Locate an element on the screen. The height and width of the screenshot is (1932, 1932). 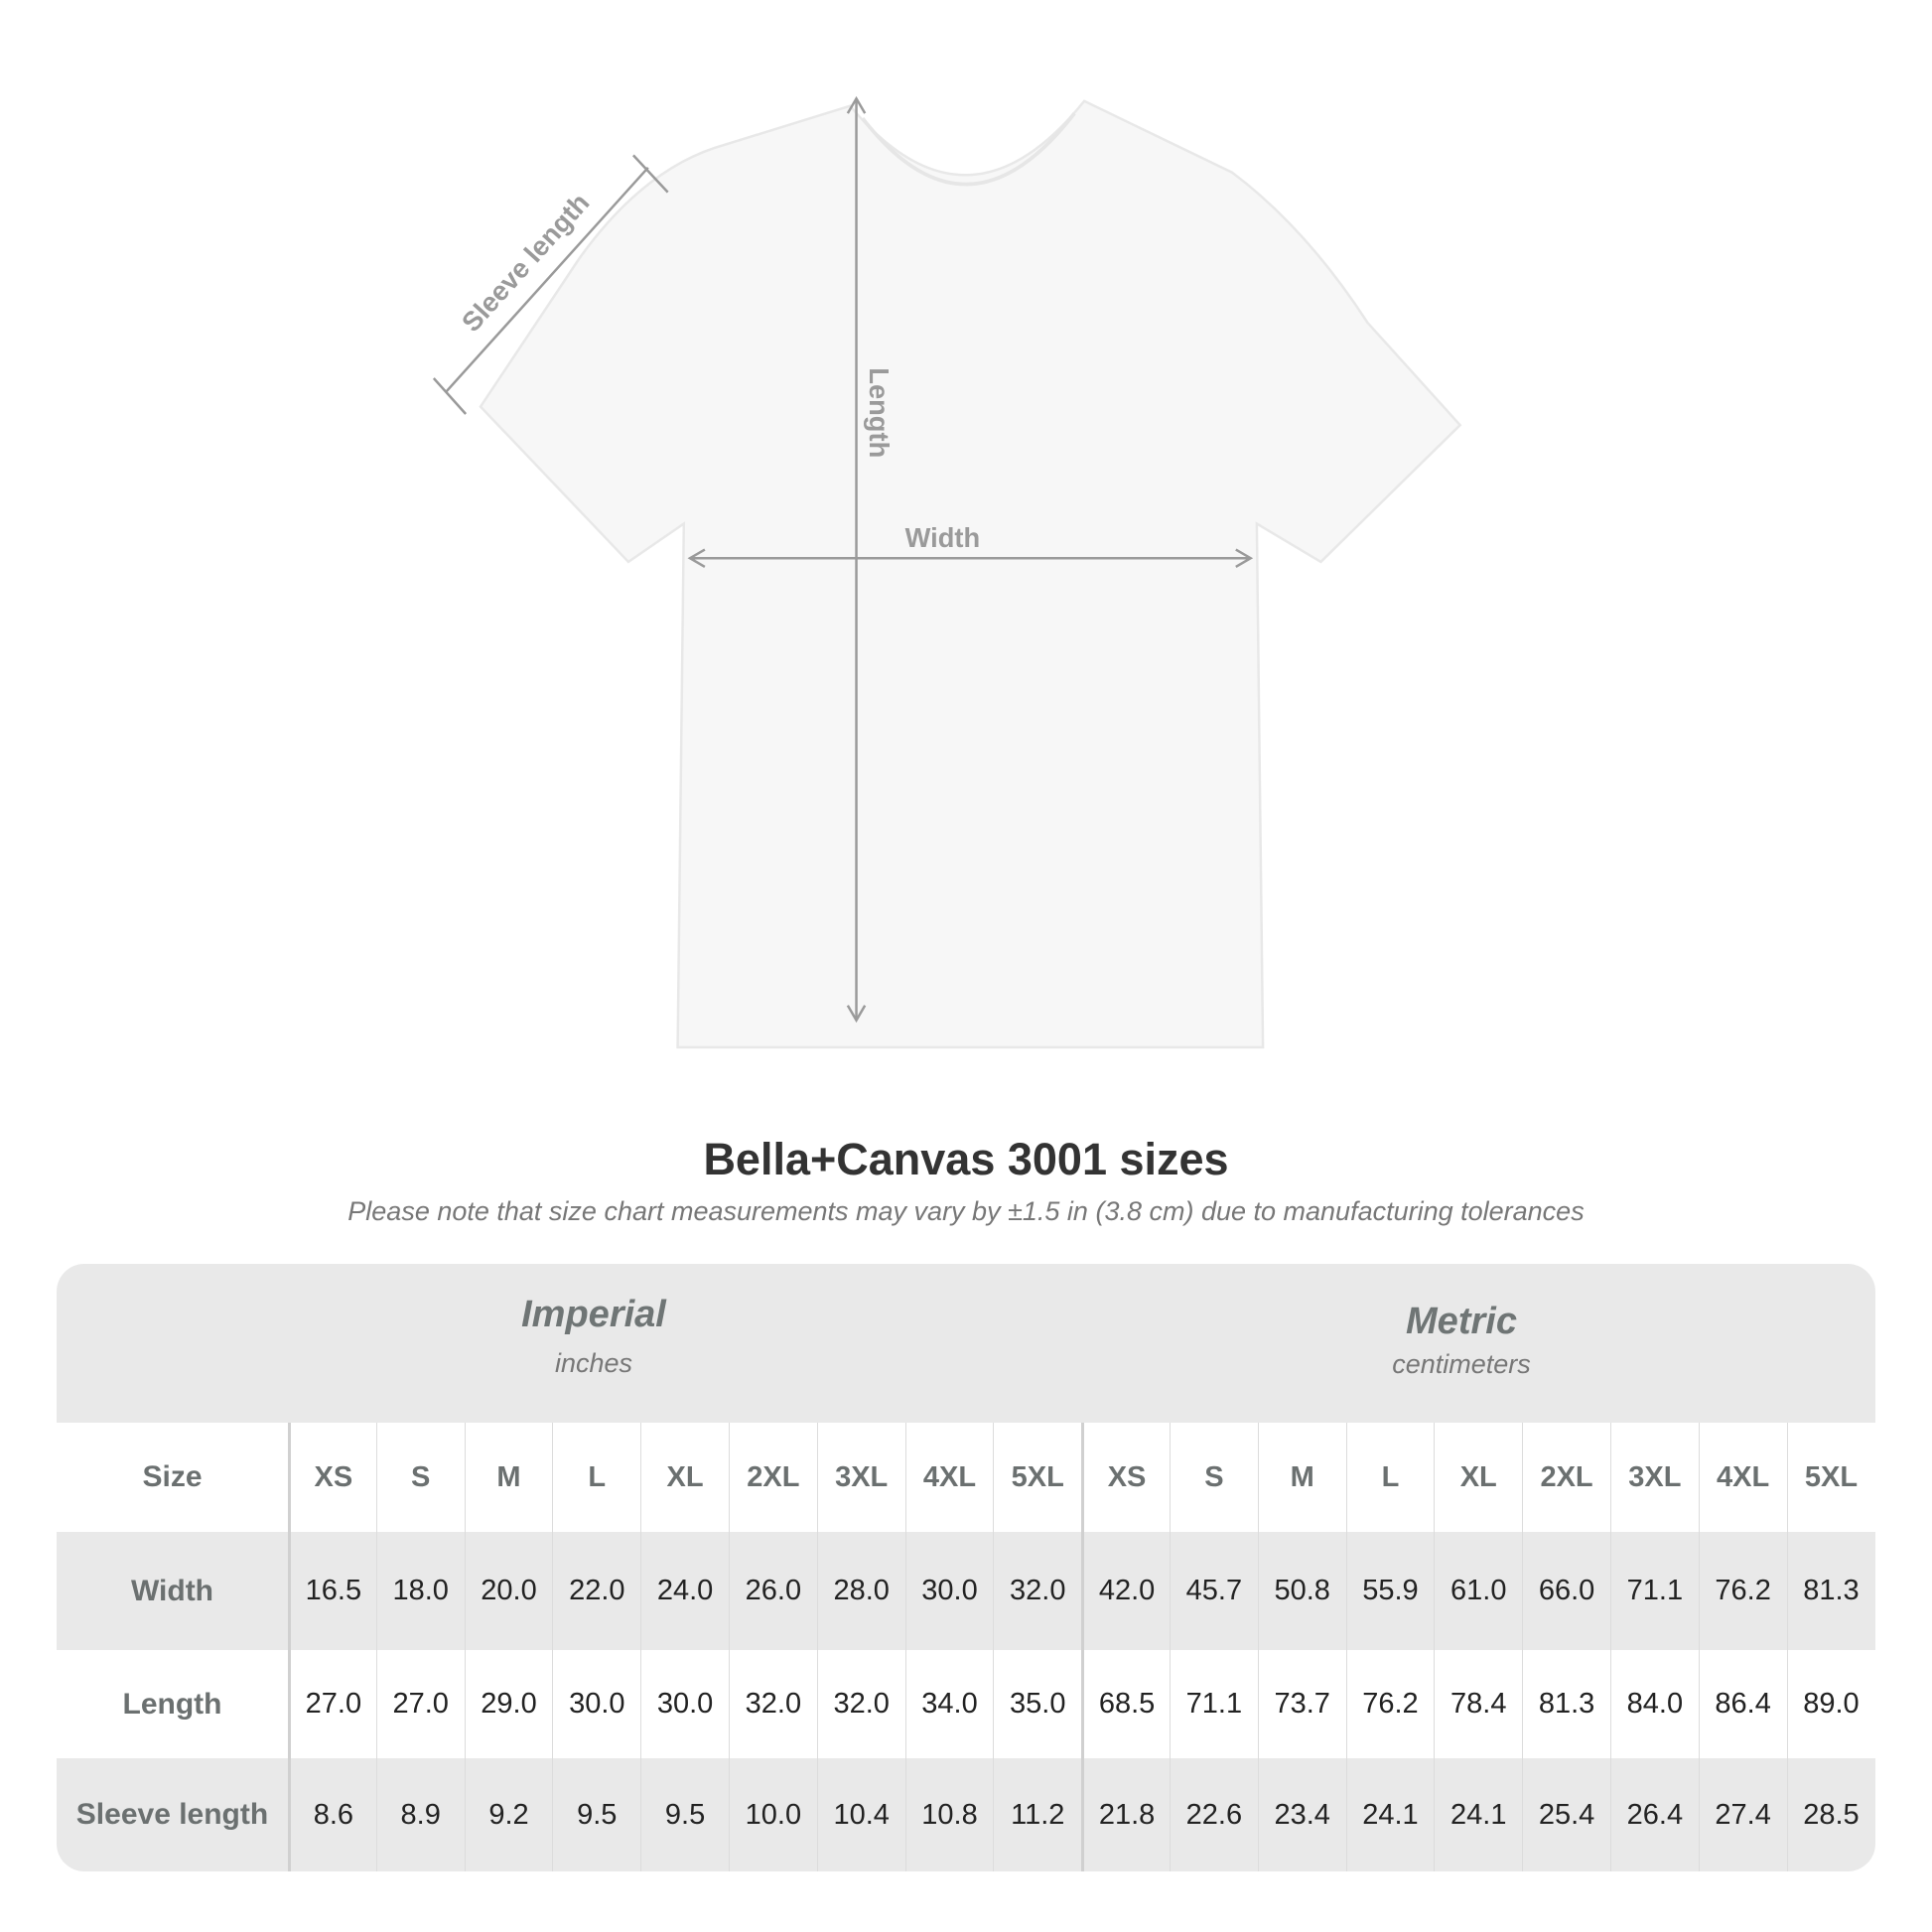
measurement-cell: 11.2 is located at coordinates (1037, 1815).